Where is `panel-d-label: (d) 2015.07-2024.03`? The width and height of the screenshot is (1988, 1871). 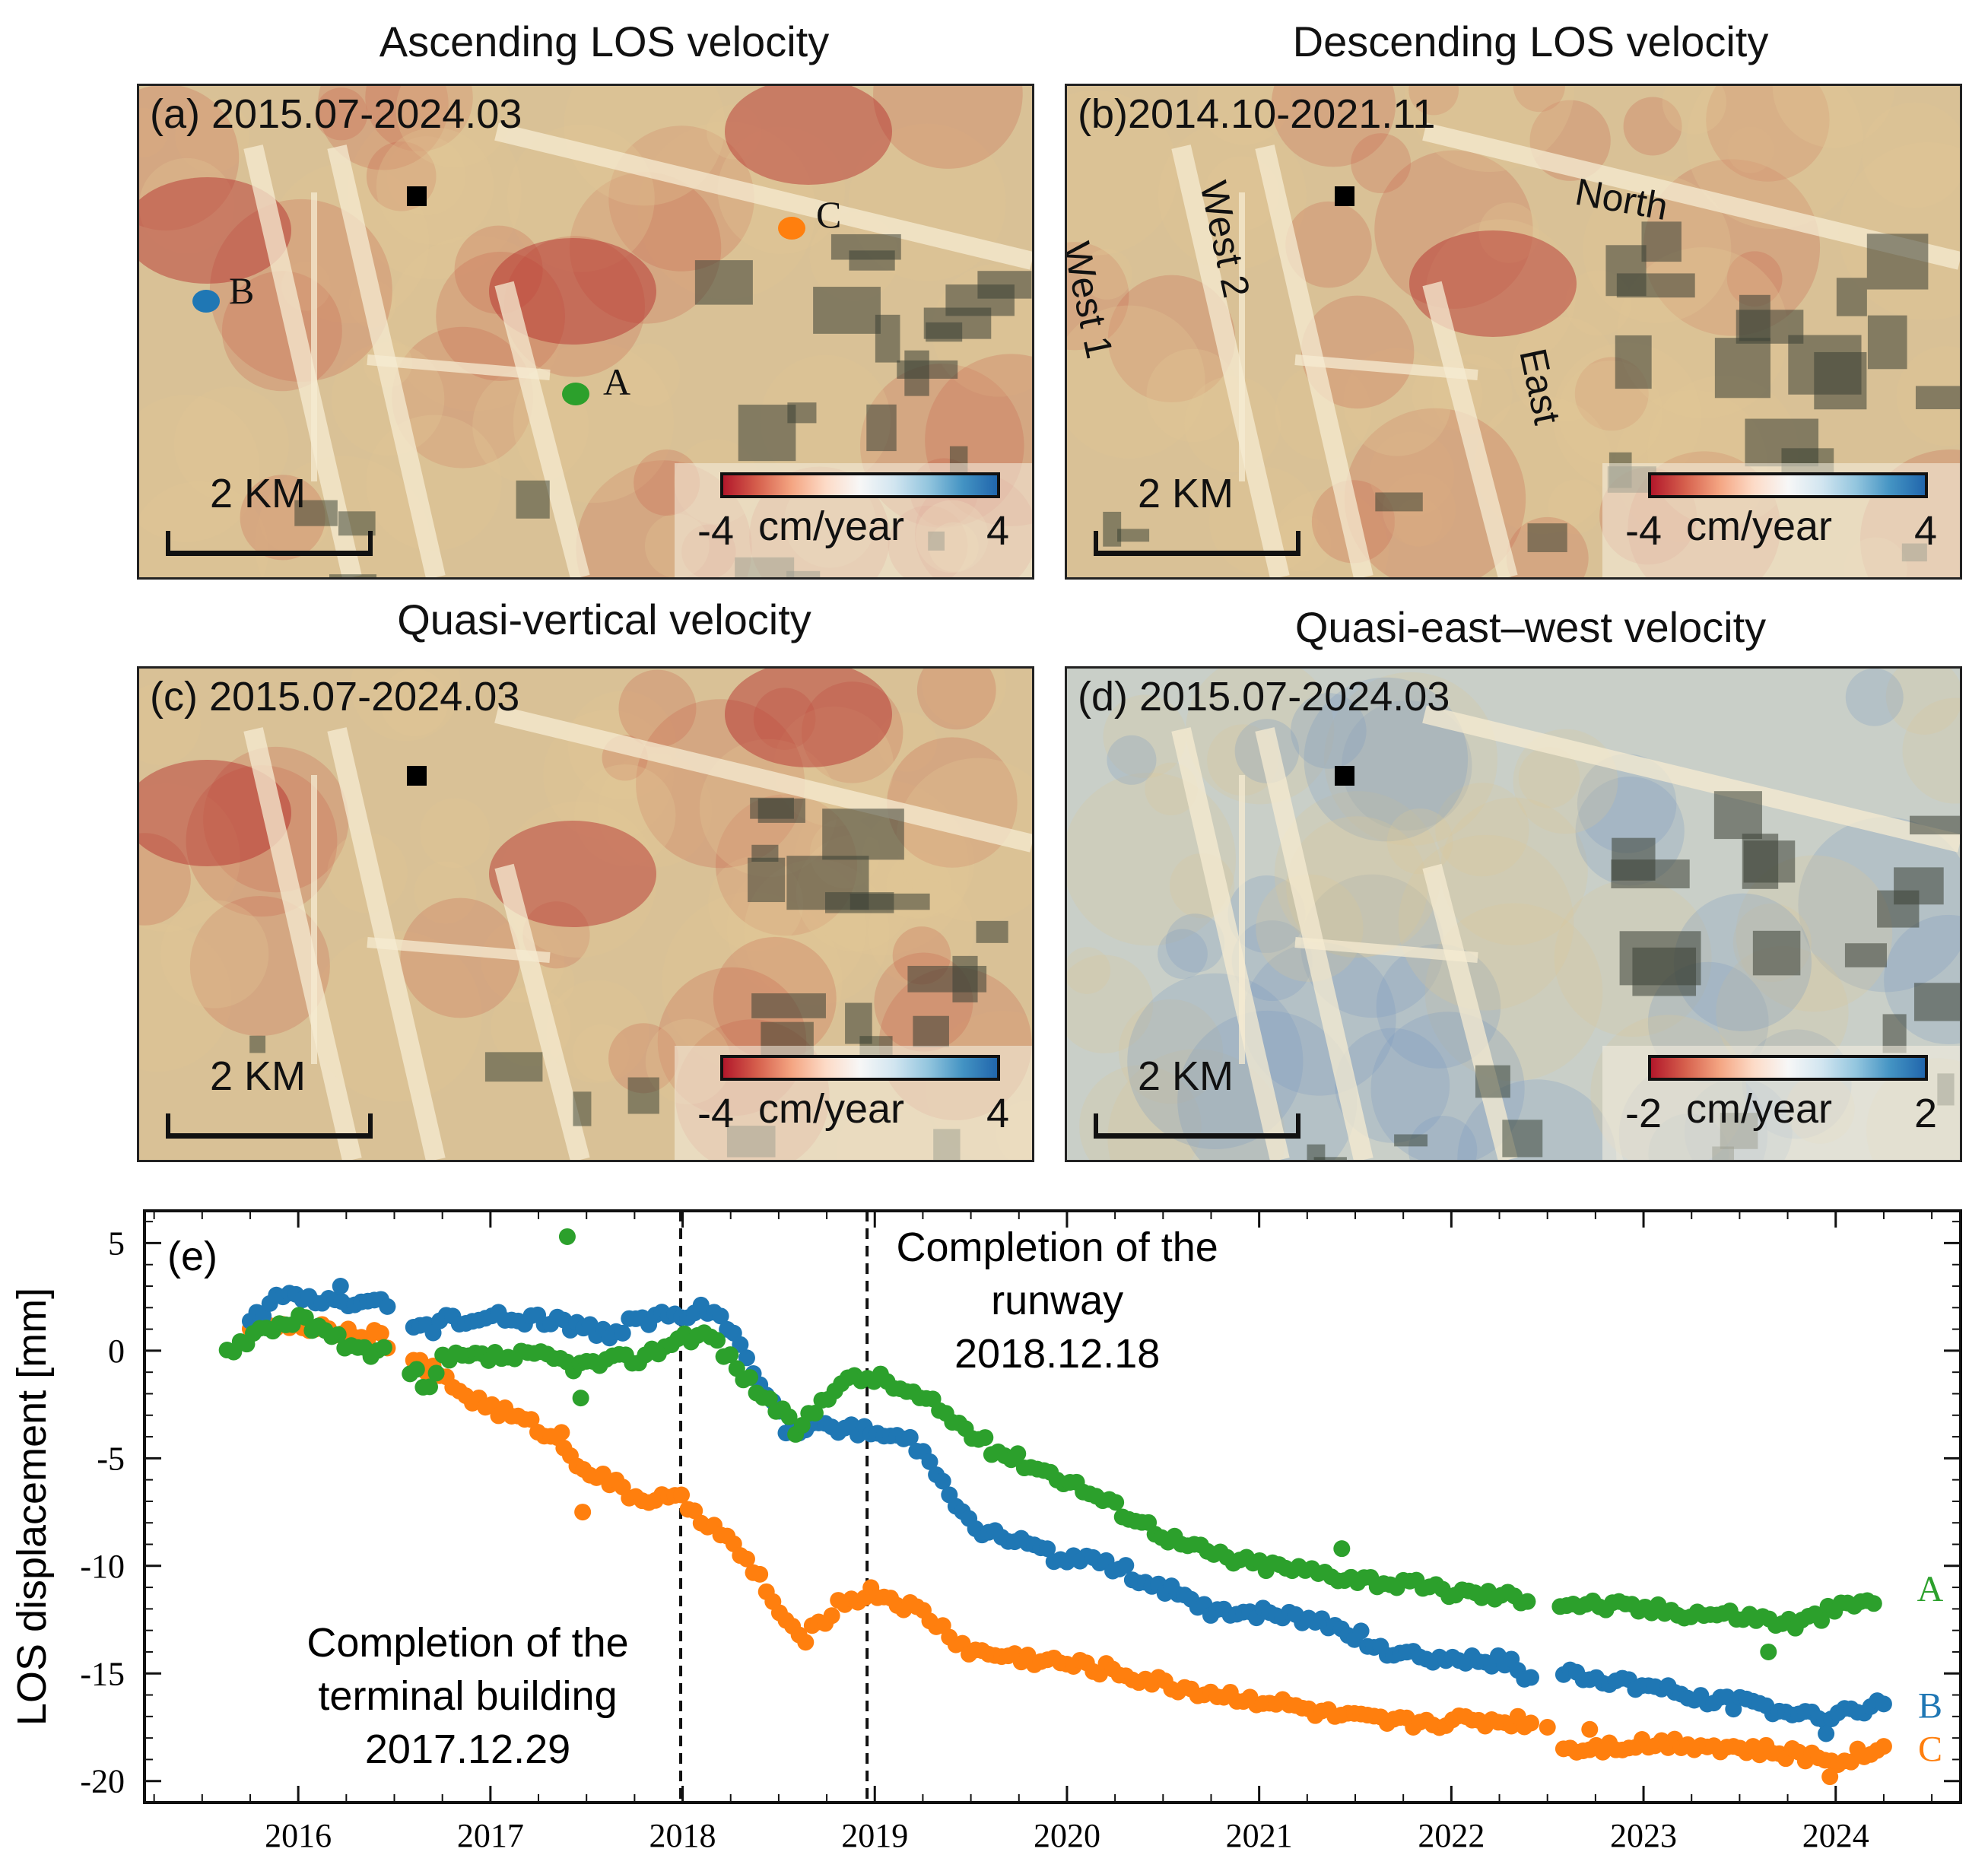
panel-d-label: (d) 2015.07-2024.03 is located at coordinates (1264, 697).